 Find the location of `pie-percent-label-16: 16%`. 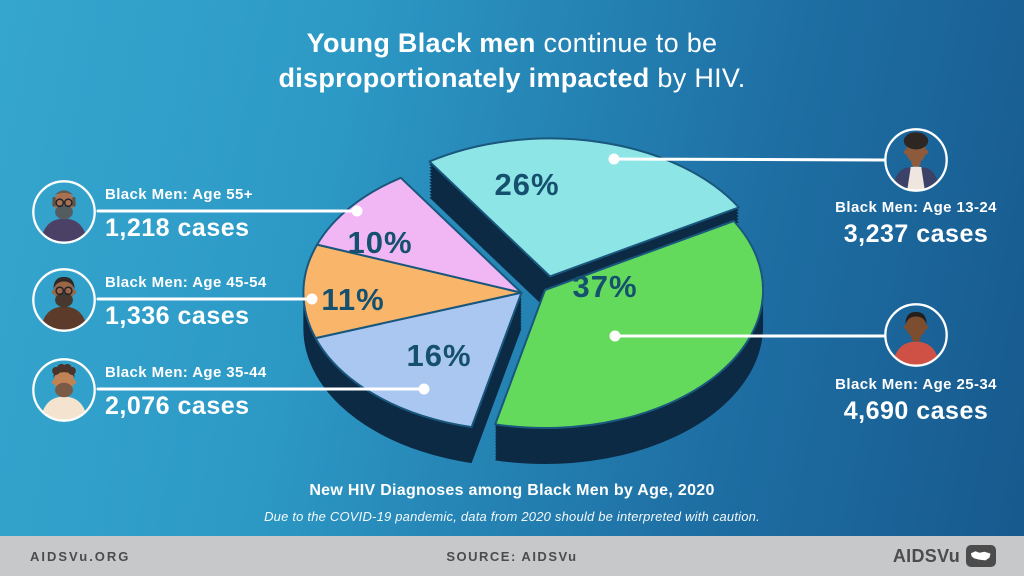

pie-percent-label-16: 16% is located at coordinates (439, 355).